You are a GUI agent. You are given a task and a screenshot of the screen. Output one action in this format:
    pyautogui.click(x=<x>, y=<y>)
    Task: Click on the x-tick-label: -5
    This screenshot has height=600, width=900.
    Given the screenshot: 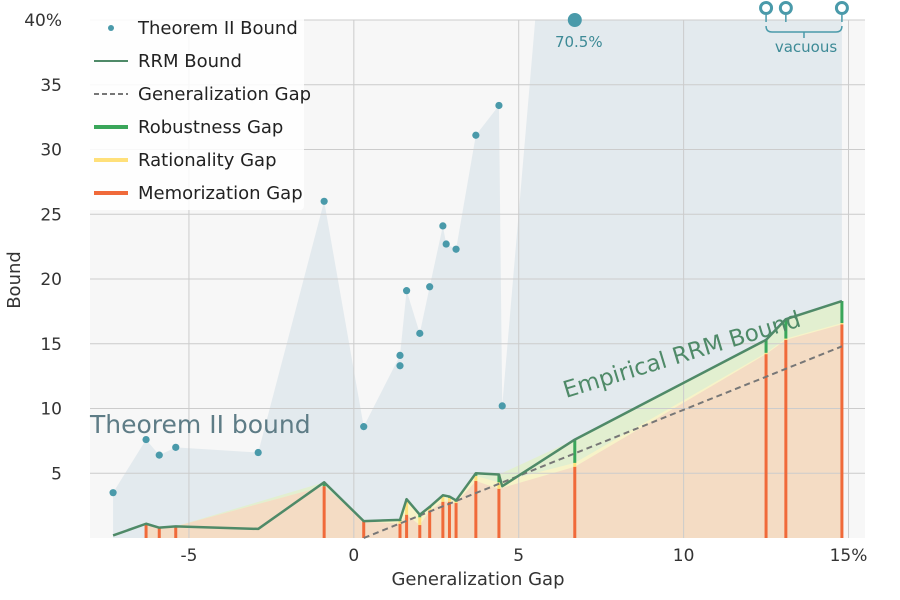 What is the action you would take?
    pyautogui.click(x=188, y=556)
    